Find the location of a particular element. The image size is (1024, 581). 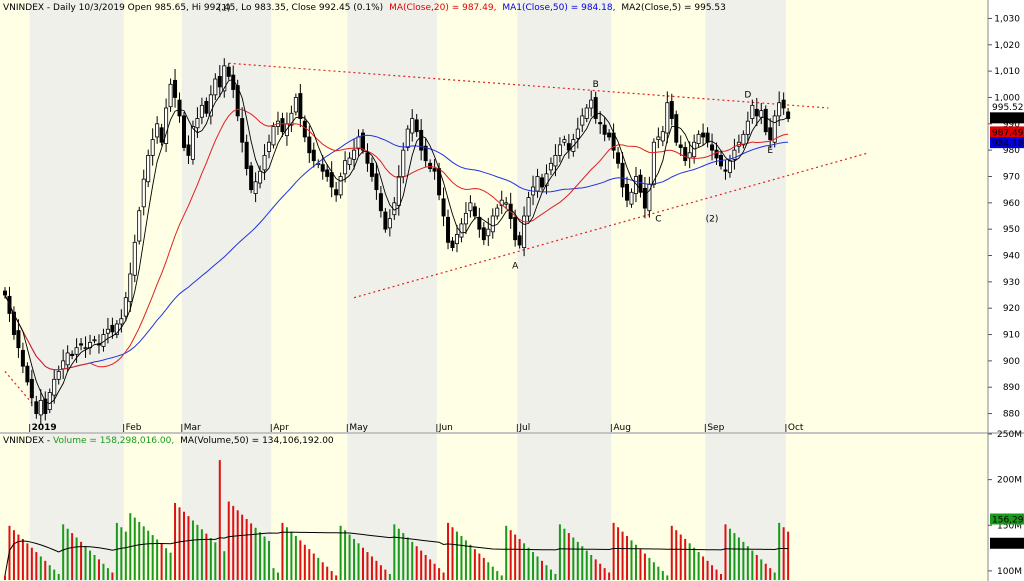

month-label: 2019 is located at coordinates (44, 428).